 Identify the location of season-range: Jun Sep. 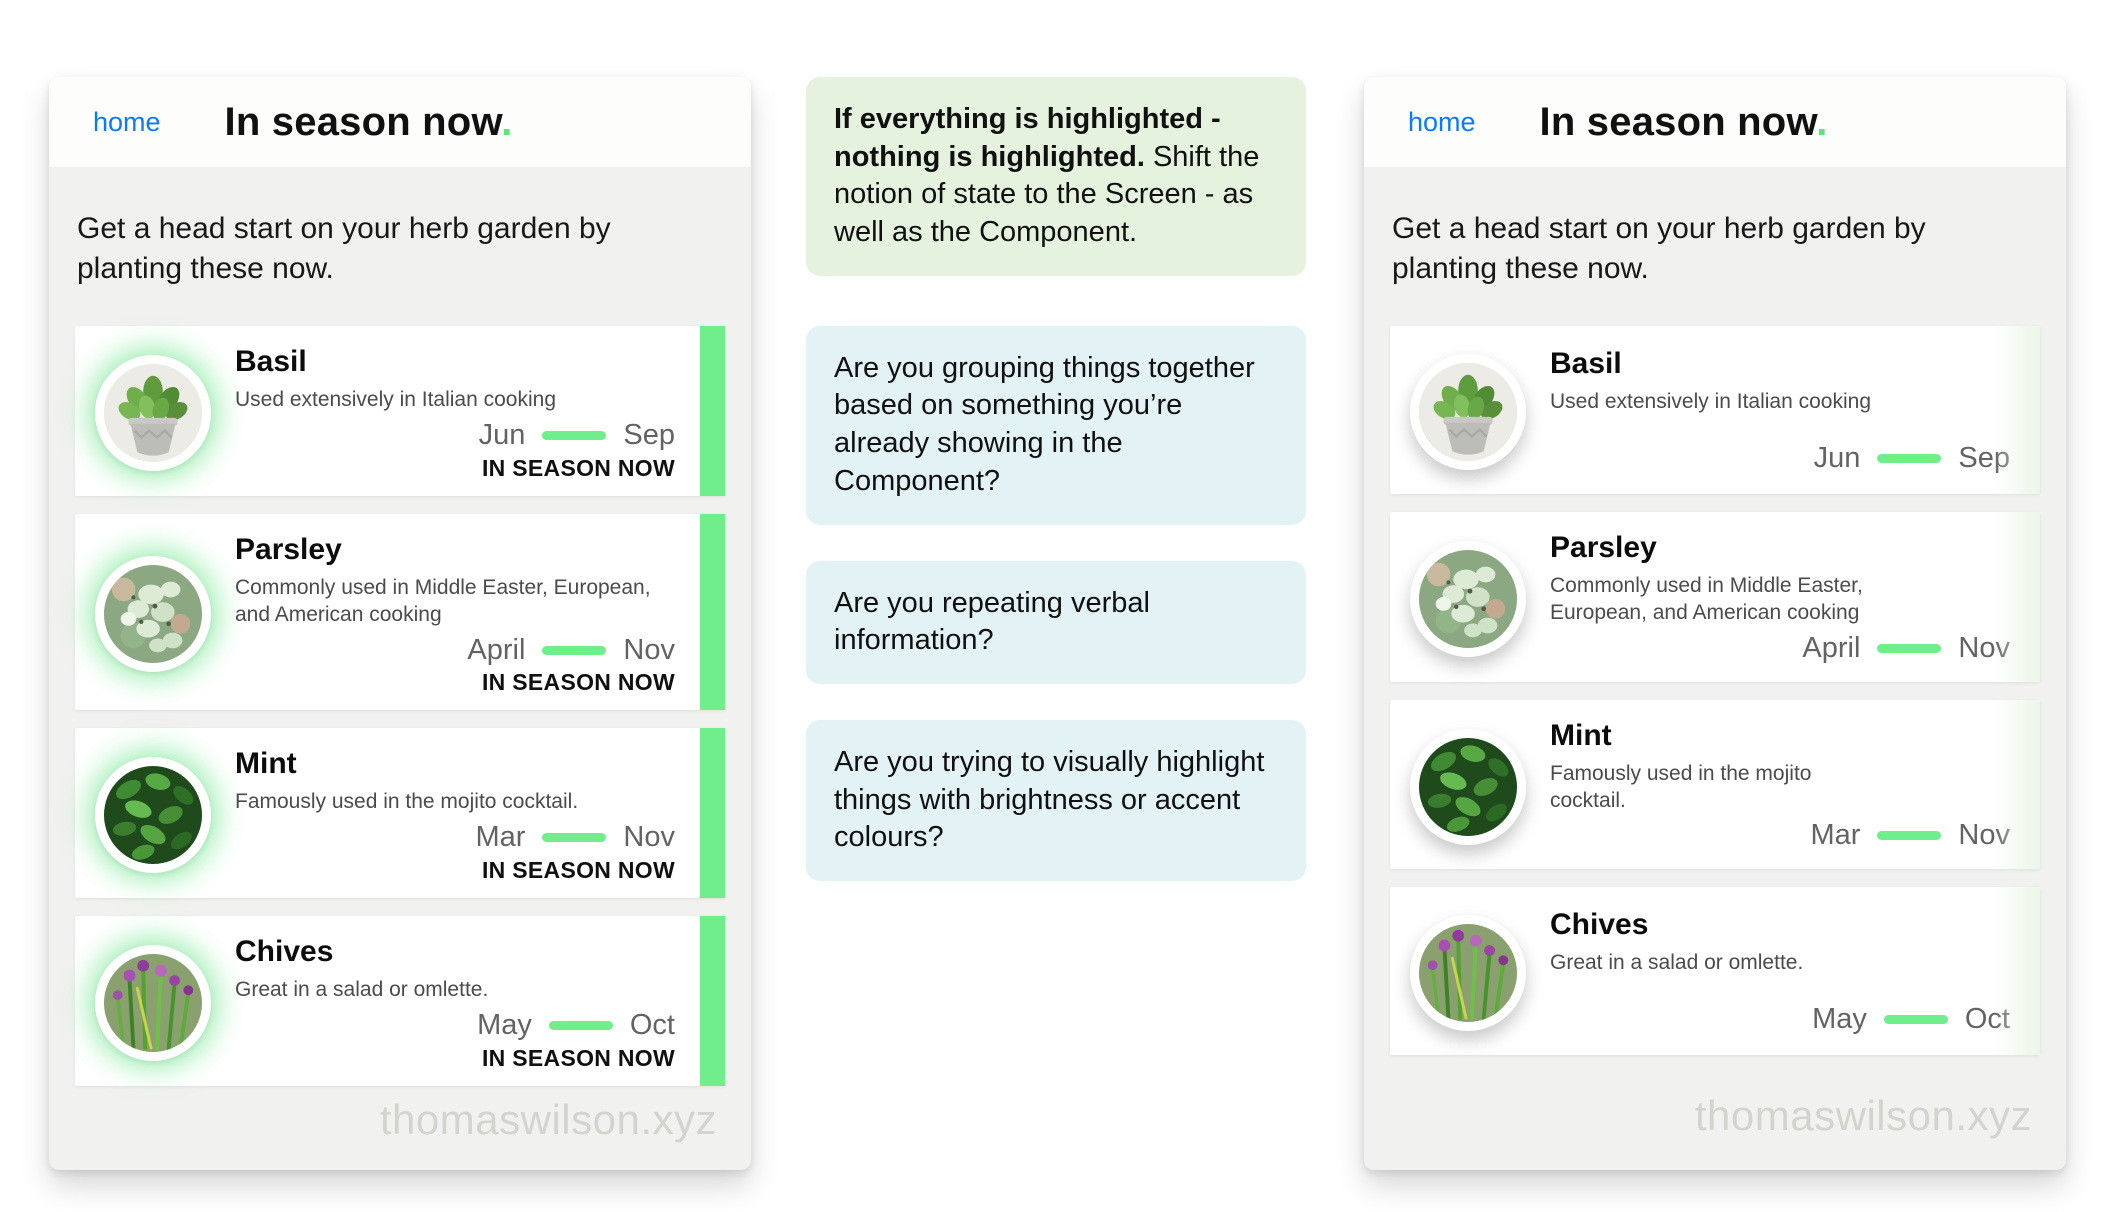
(1780, 458).